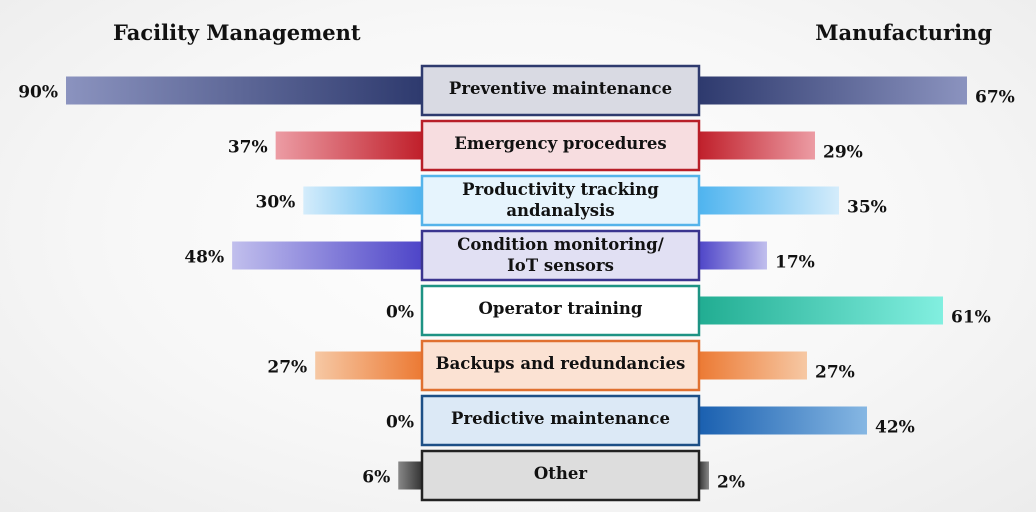 The height and width of the screenshot is (512, 1036). I want to click on category-label-4: Operator training, so click(561, 308).